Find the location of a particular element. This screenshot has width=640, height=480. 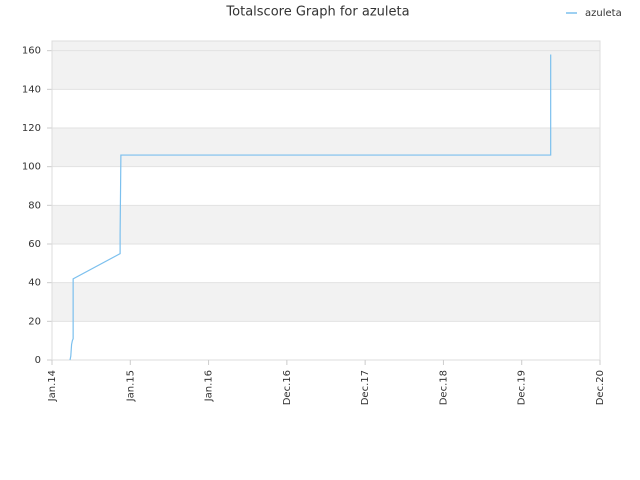

legend-label: azuleta is located at coordinates (603, 13).